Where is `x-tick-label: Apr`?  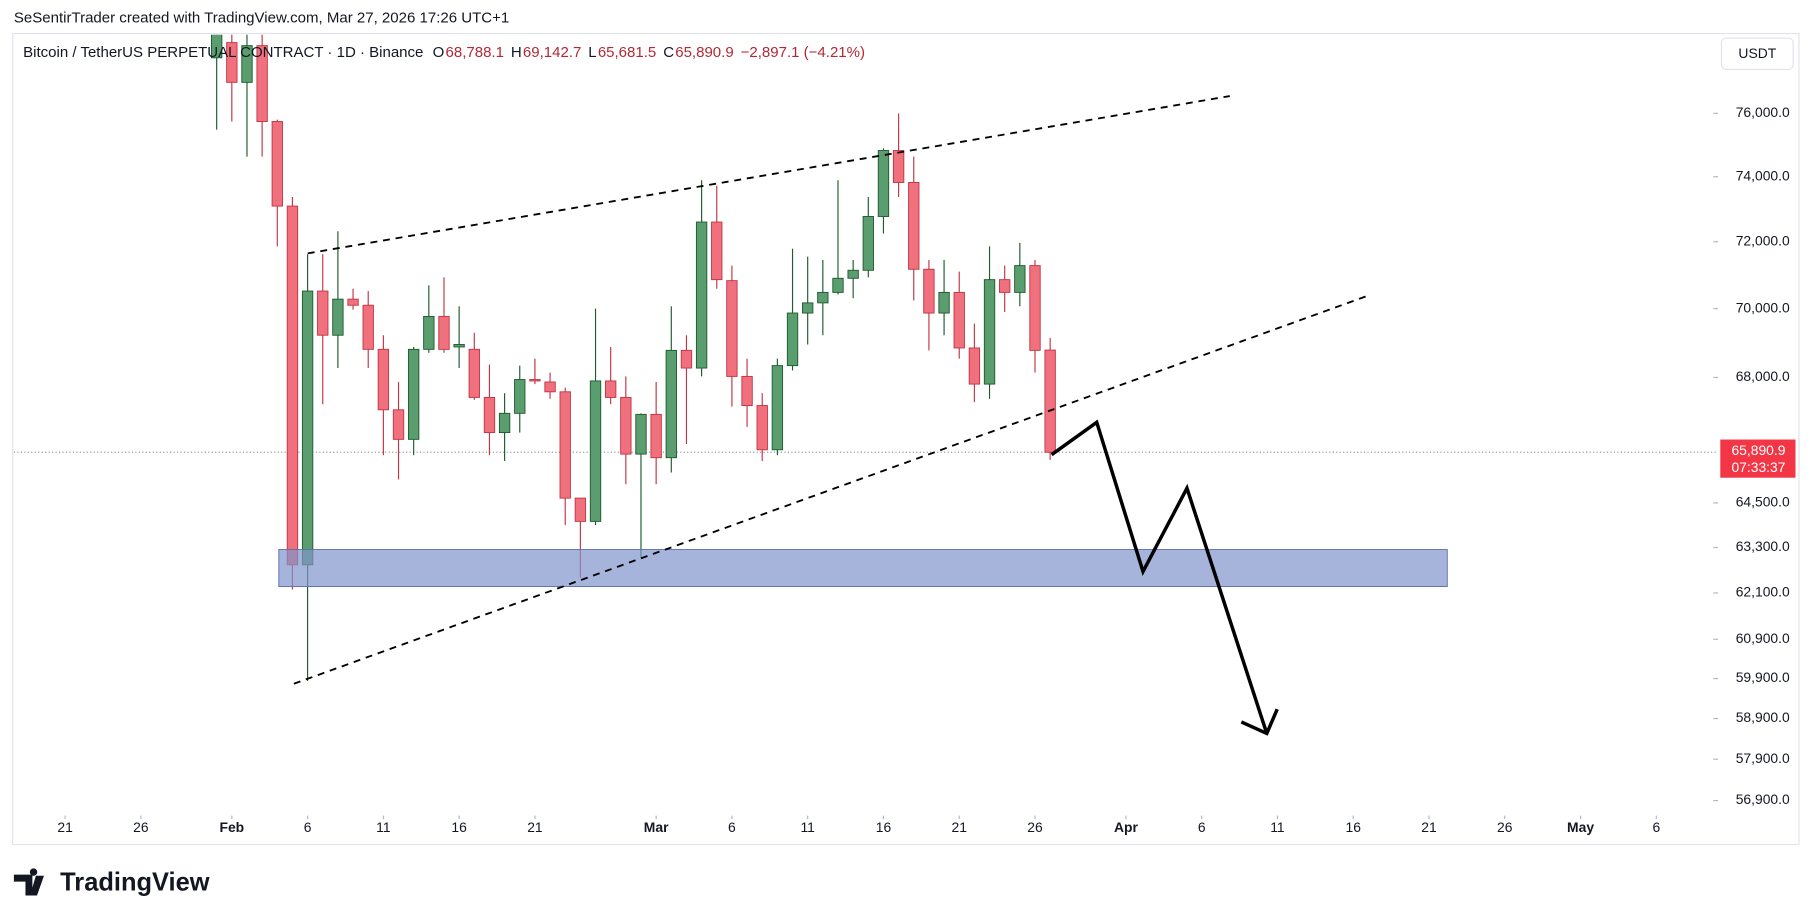 x-tick-label: Apr is located at coordinates (1126, 827).